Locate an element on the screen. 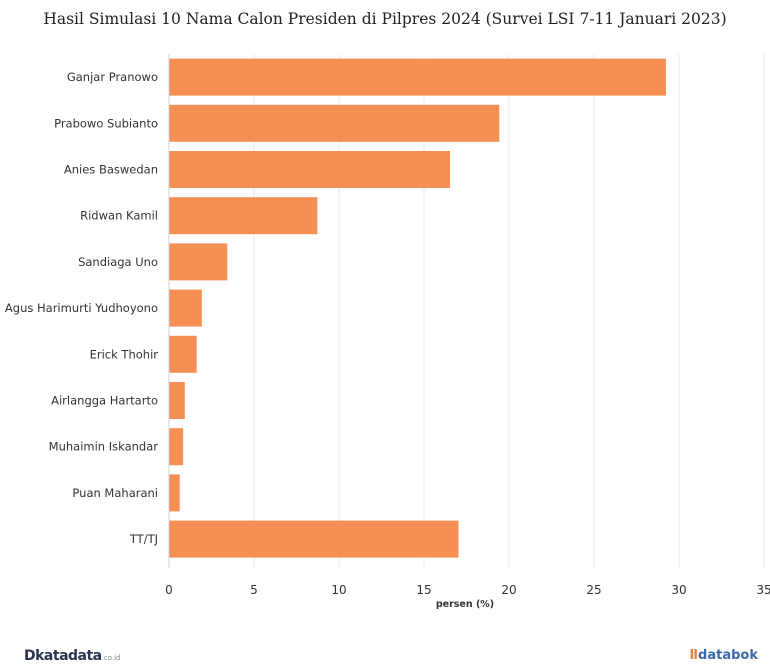  category-label: Anies Baswedan is located at coordinates (111, 170).